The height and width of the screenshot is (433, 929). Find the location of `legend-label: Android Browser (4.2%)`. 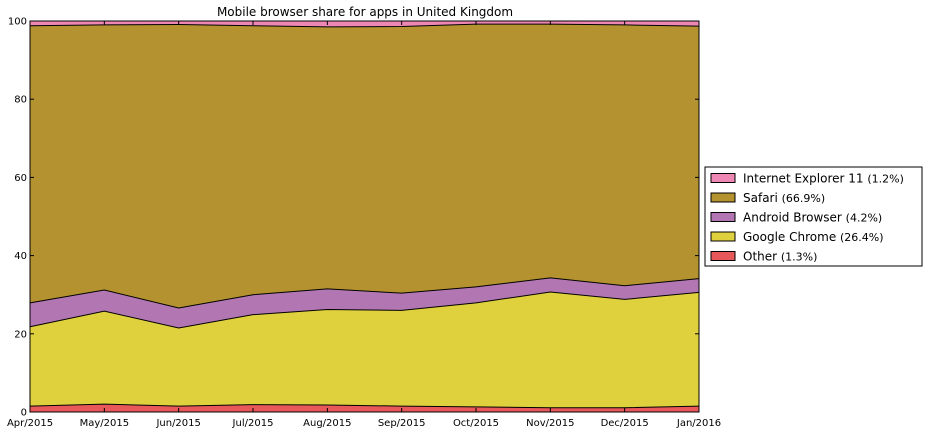

legend-label: Android Browser (4.2%) is located at coordinates (812, 218).